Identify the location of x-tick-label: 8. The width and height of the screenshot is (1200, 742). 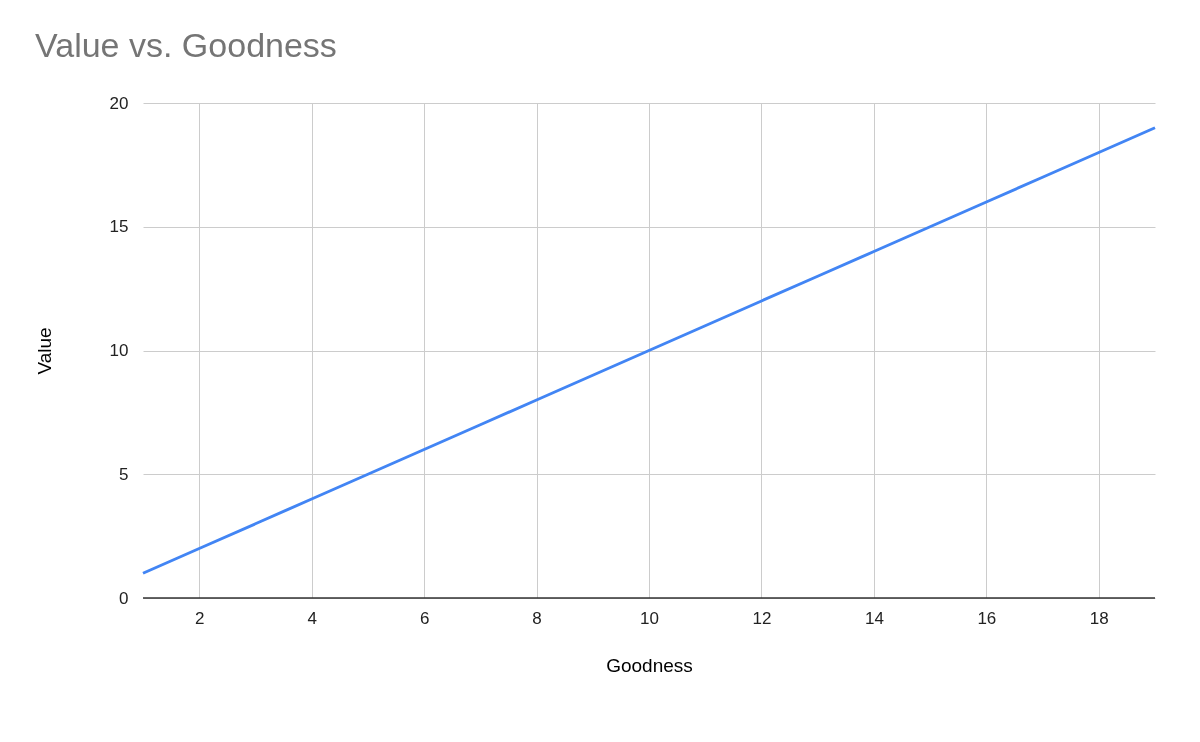
(537, 618).